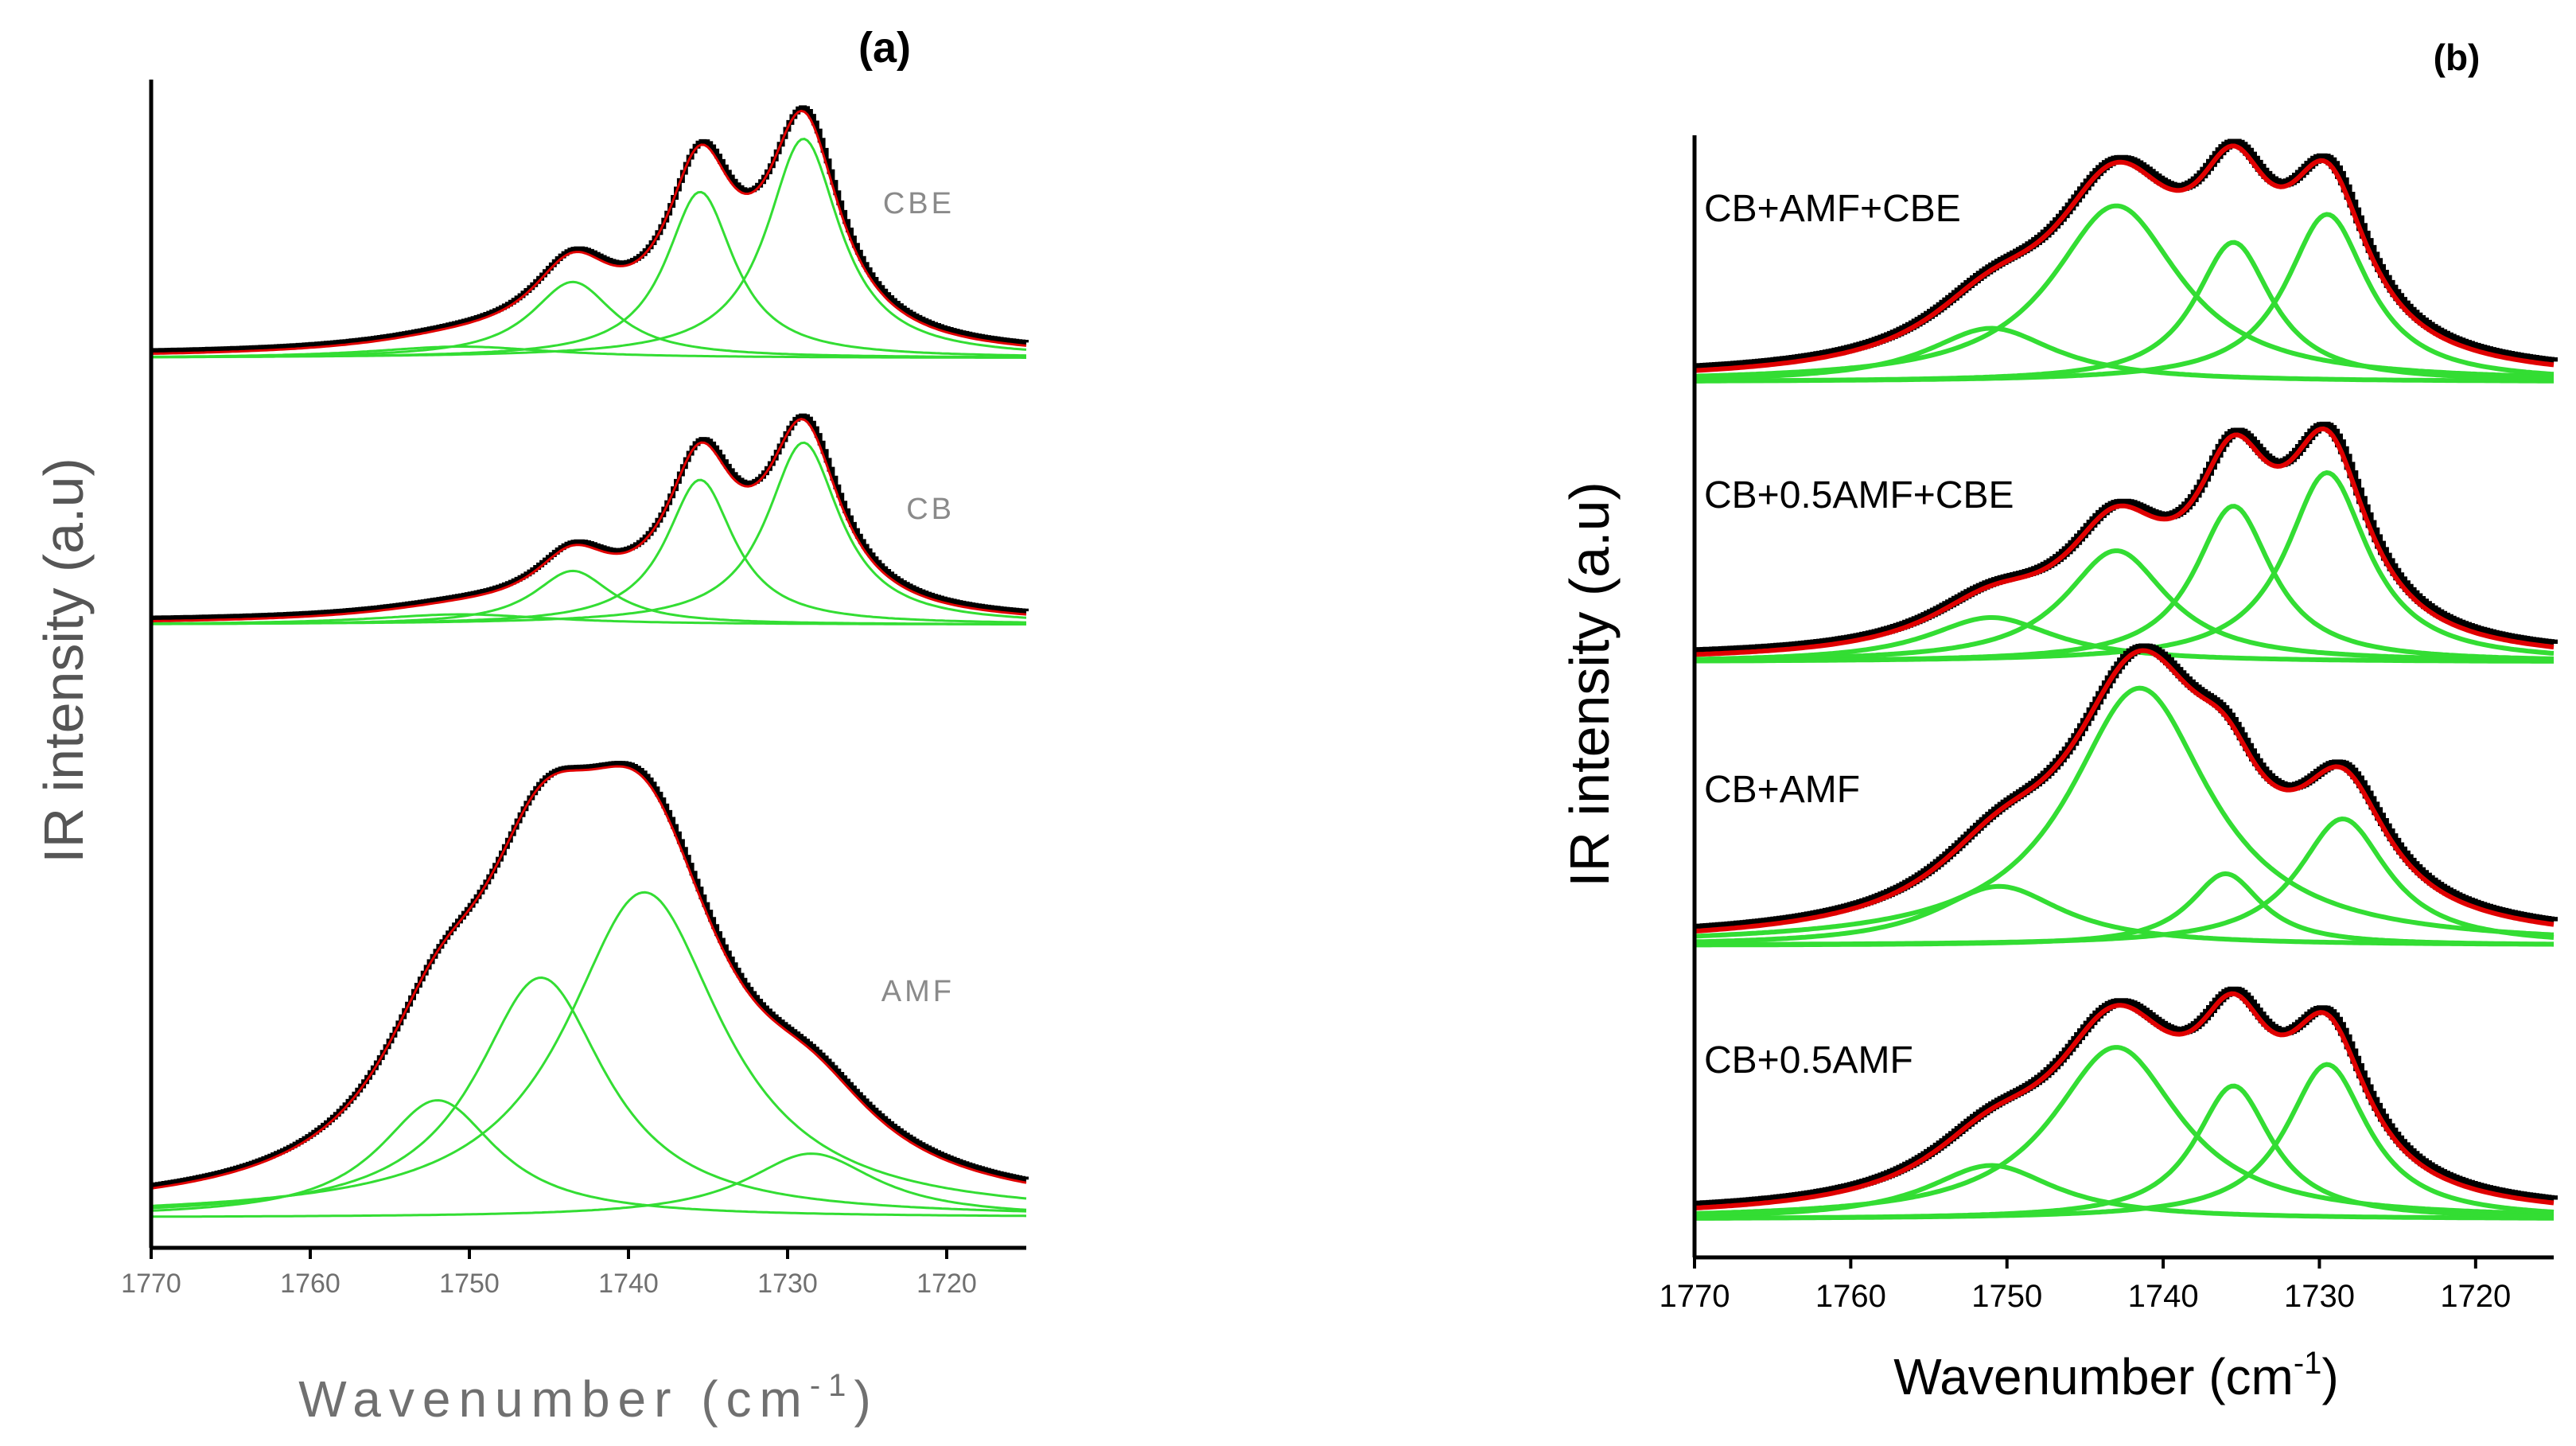 This screenshot has height=1446, width=2576. I want to click on panel-a-label: (a), so click(885, 48).